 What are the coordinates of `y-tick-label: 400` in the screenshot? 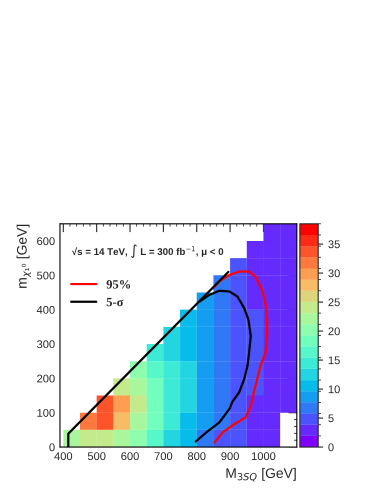 It's located at (45, 310).